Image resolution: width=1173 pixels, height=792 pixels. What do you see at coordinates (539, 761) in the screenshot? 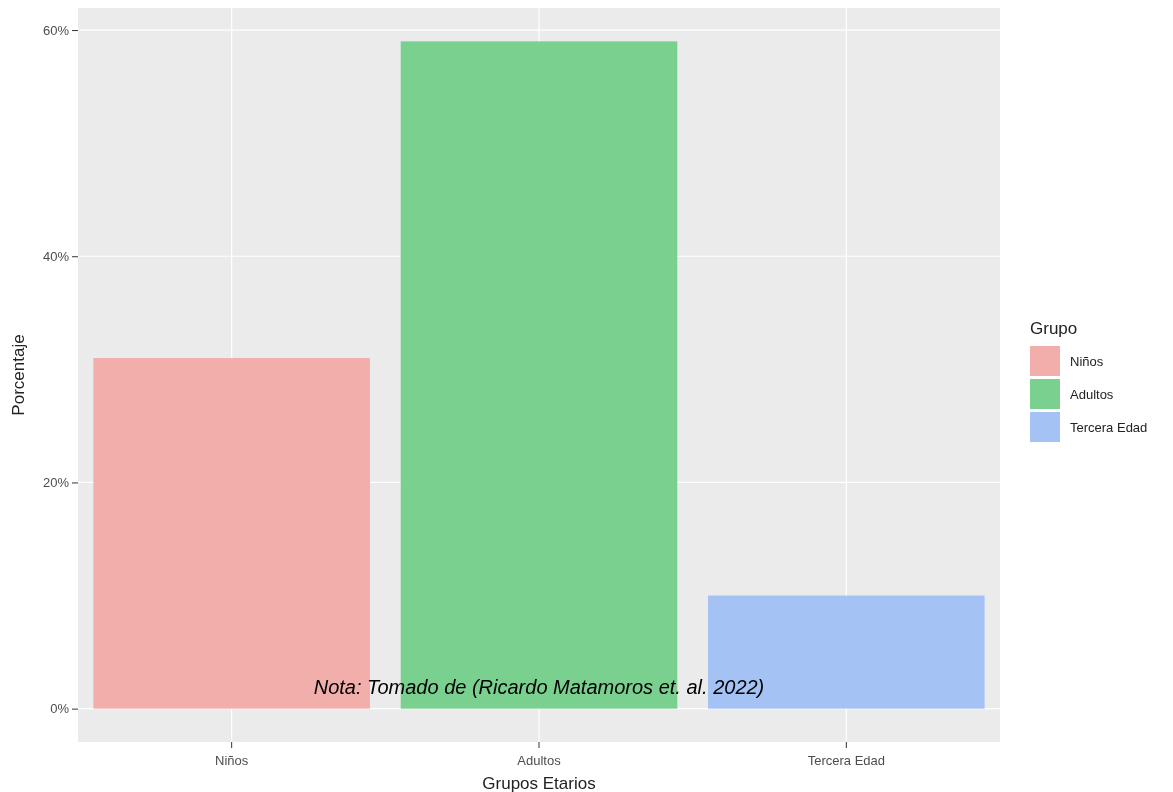
I see `x-tick-label: Adultos` at bounding box center [539, 761].